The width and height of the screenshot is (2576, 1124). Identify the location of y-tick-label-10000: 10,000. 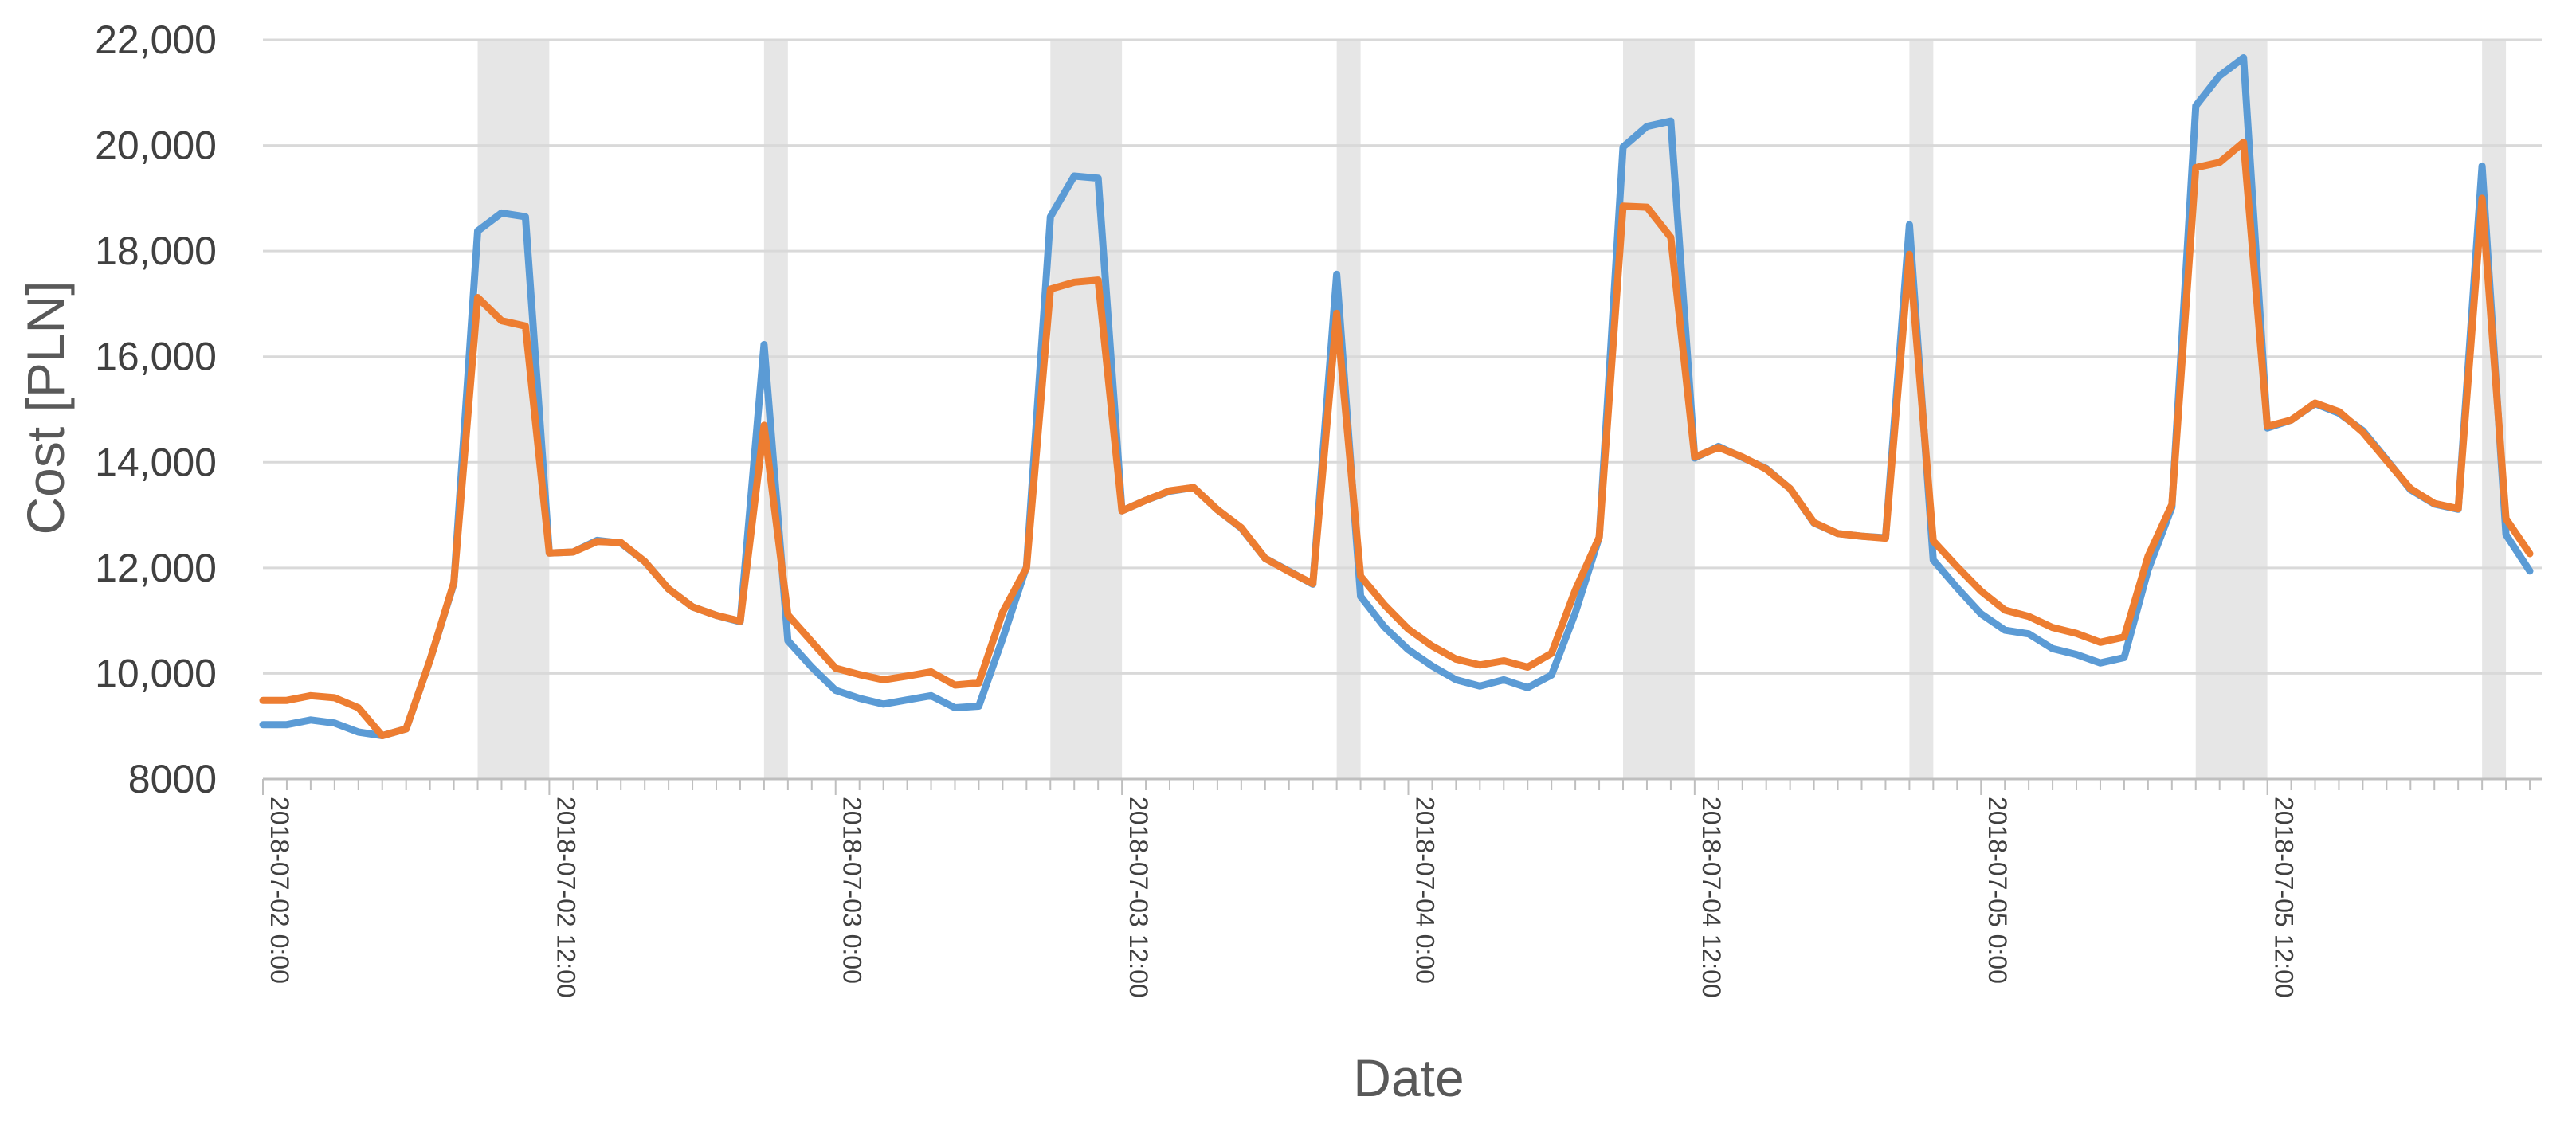
(156, 673).